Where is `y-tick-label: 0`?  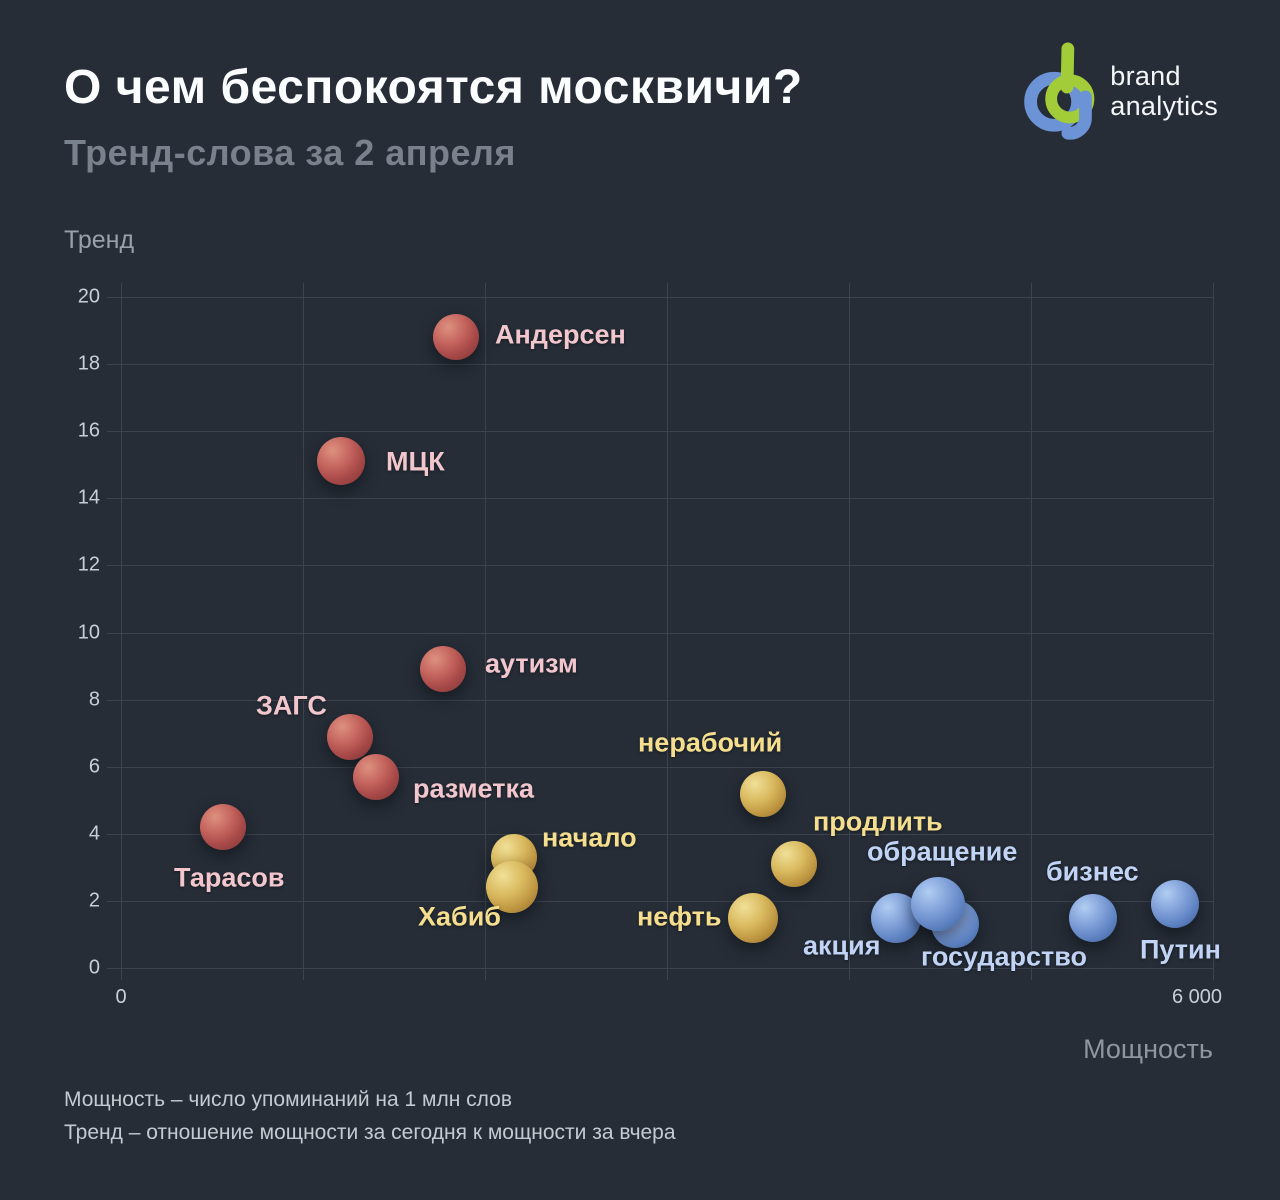
y-tick-label: 0 is located at coordinates (94, 967).